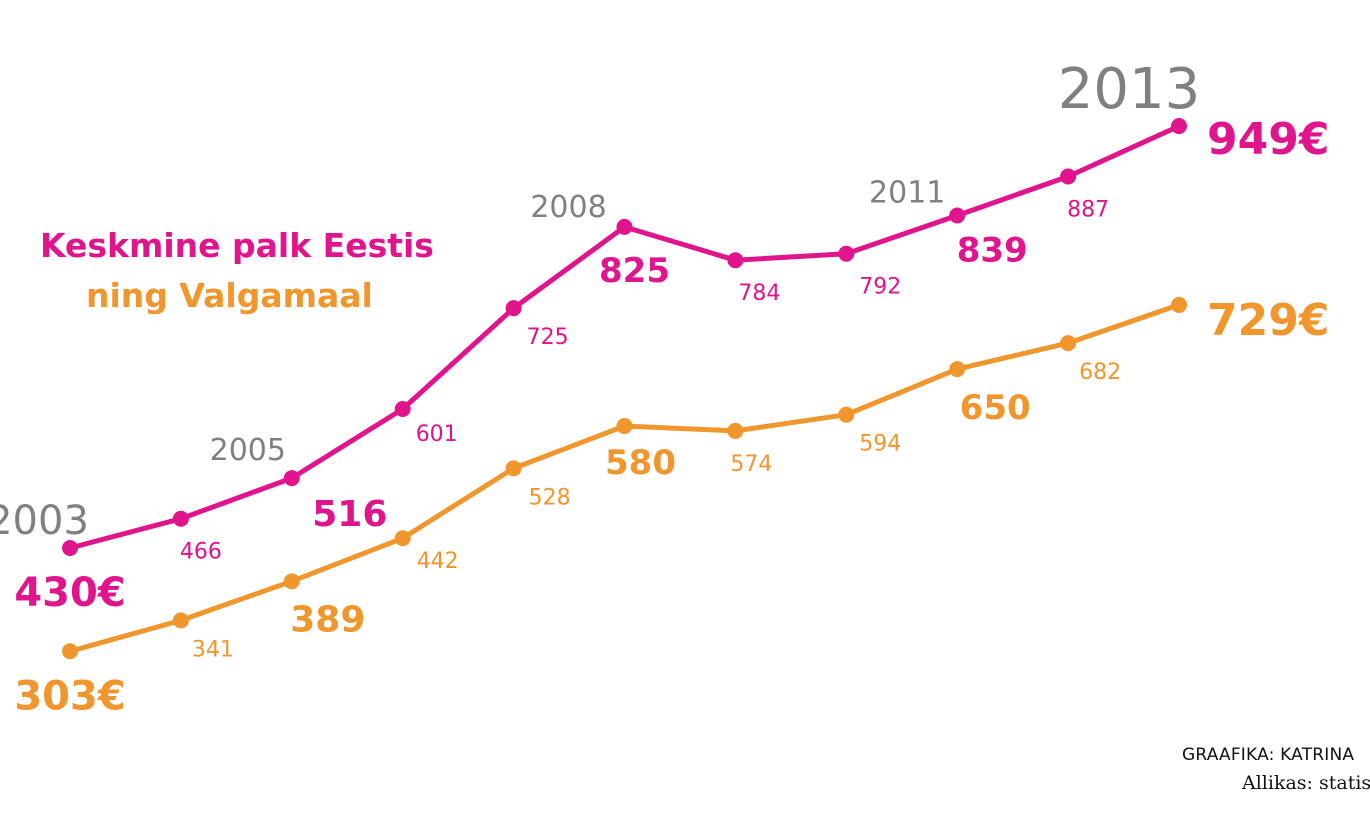 The width and height of the screenshot is (1370, 820). I want to click on data-point-valgamaa-2010, so click(846, 414).